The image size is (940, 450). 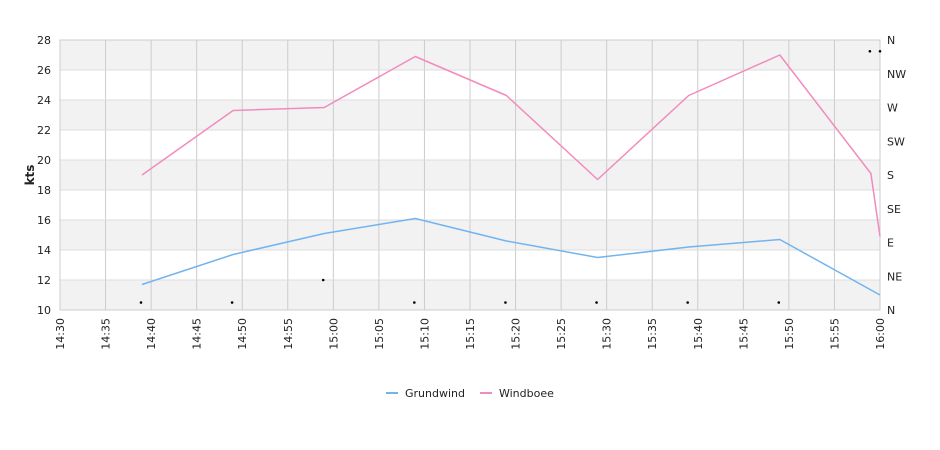 I want to click on direction-tick-label: SW, so click(x=896, y=141).